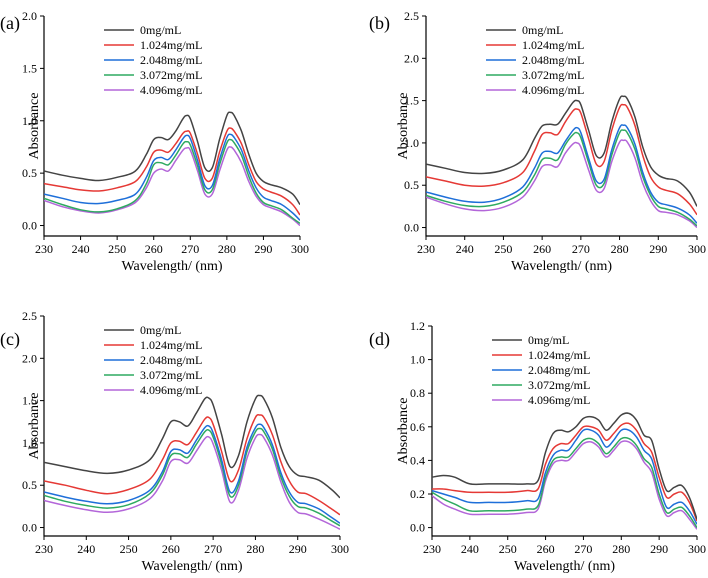 The width and height of the screenshot is (708, 578). What do you see at coordinates (417, 393) in the screenshot?
I see `y-tick-label: 0.8` at bounding box center [417, 393].